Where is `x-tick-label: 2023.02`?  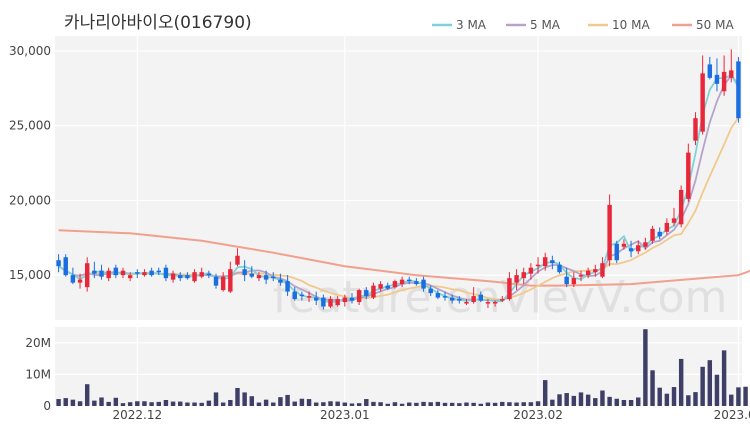
x-tick-label: 2023.02 is located at coordinates (538, 415).